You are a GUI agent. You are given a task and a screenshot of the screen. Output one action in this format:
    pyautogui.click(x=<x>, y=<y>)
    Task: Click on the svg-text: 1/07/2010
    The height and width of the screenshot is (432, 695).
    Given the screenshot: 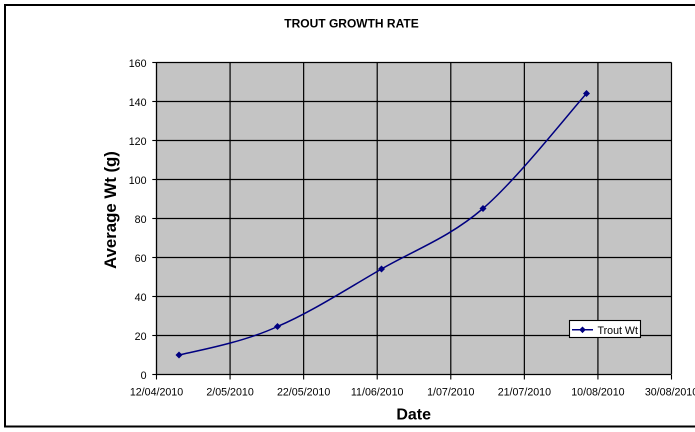 What is the action you would take?
    pyautogui.click(x=450, y=393)
    